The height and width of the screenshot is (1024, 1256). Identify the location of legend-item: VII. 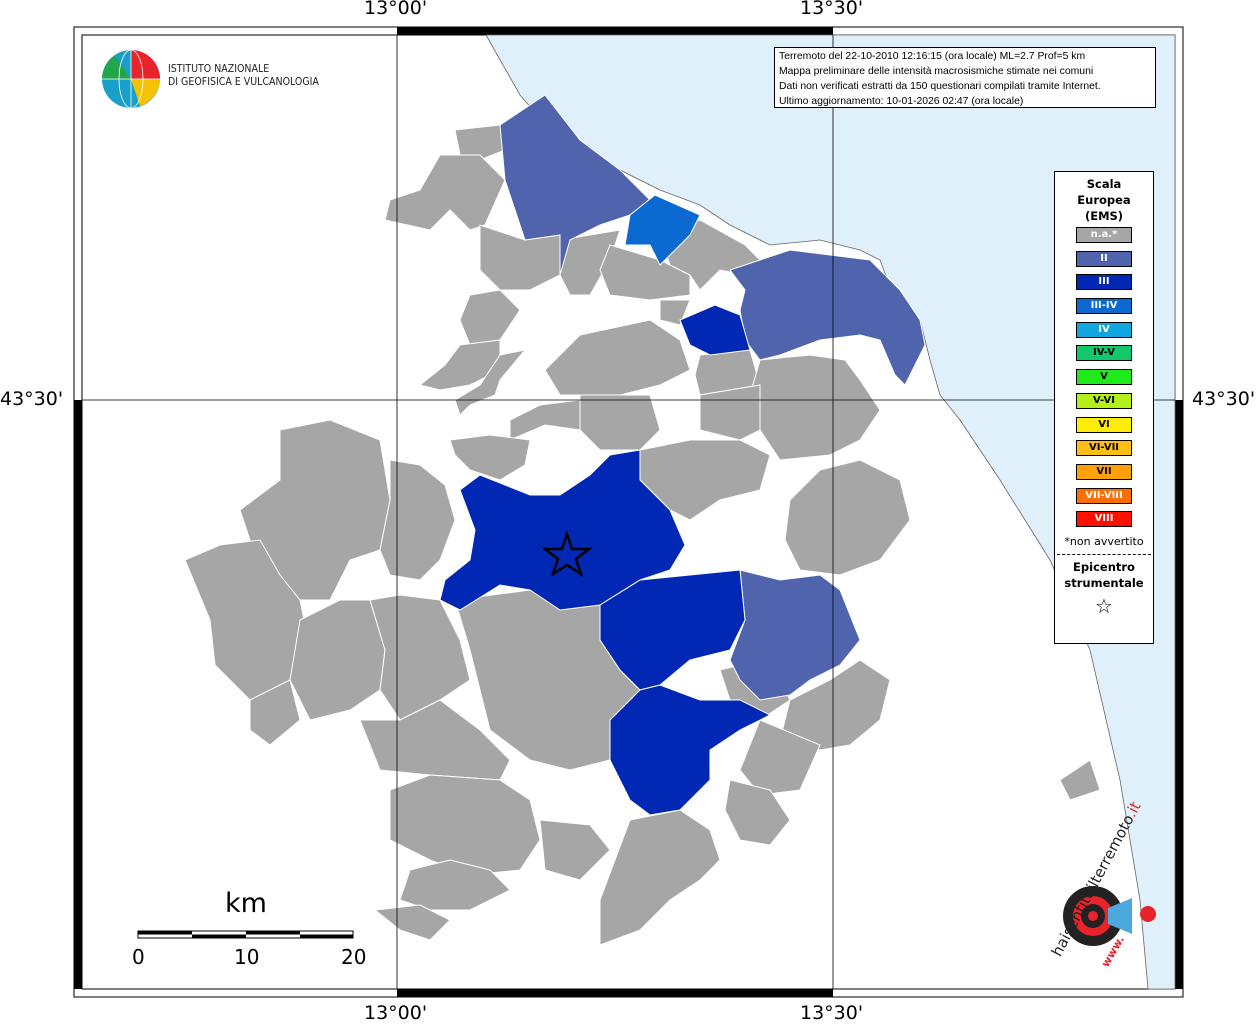
(1104, 471).